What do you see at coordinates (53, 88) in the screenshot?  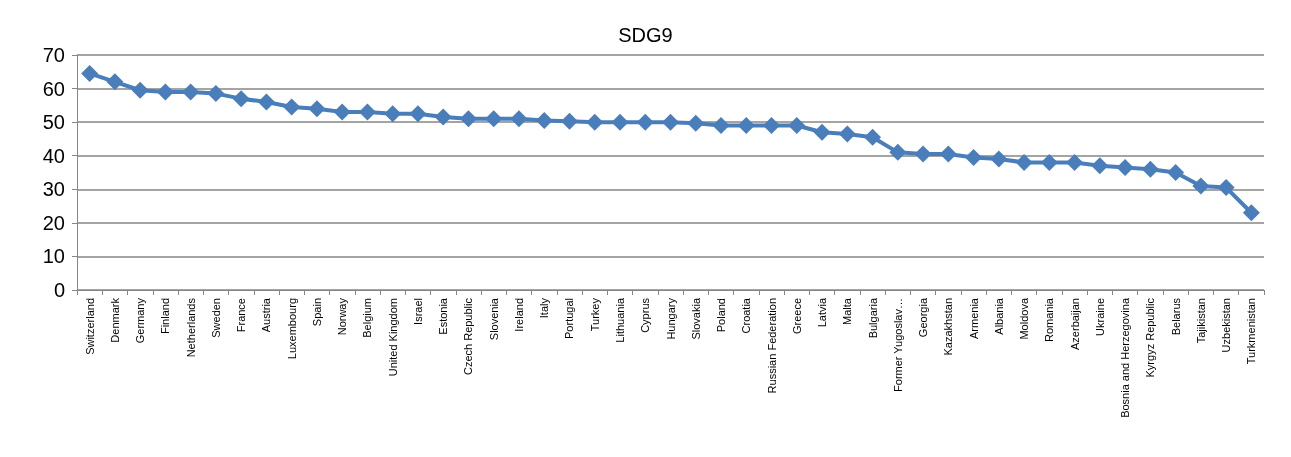 I see `y-tick-label: 60` at bounding box center [53, 88].